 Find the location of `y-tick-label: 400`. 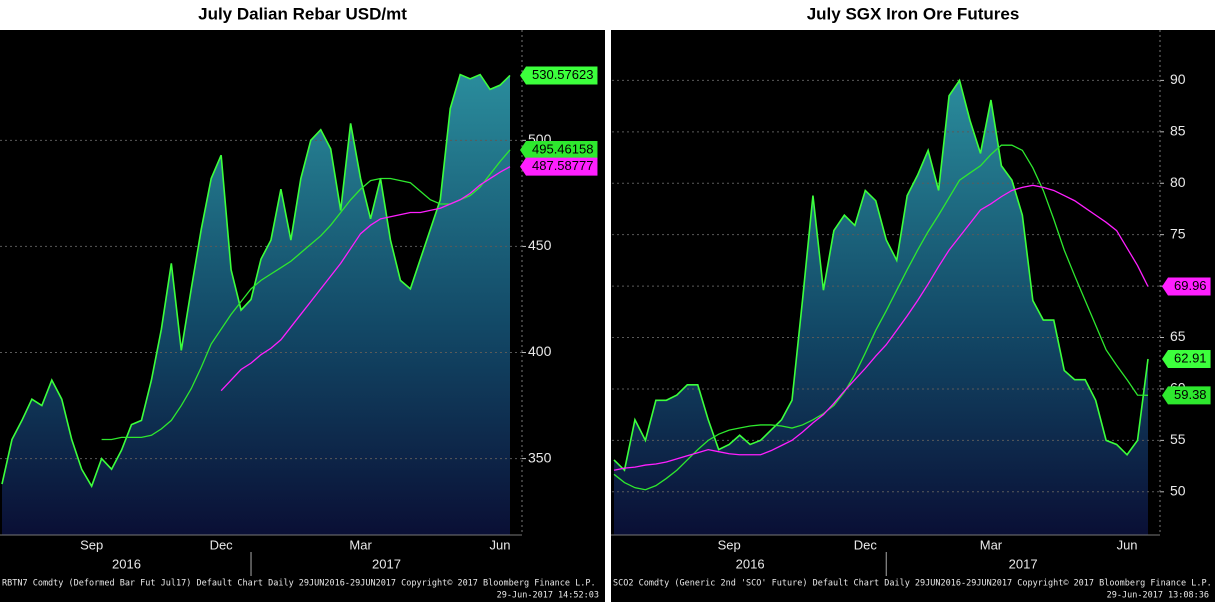

y-tick-label: 400 is located at coordinates (540, 351).